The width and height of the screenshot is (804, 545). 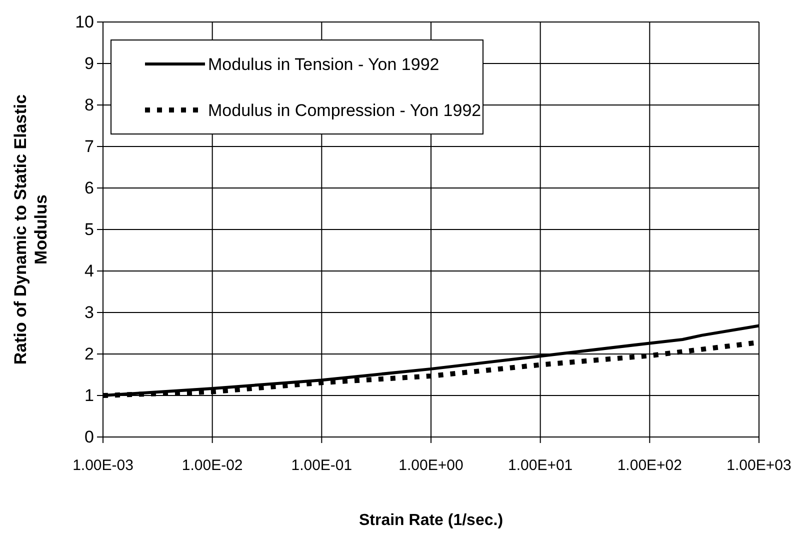 What do you see at coordinates (212, 465) in the screenshot?
I see `x-tick-label: 1.00E-02` at bounding box center [212, 465].